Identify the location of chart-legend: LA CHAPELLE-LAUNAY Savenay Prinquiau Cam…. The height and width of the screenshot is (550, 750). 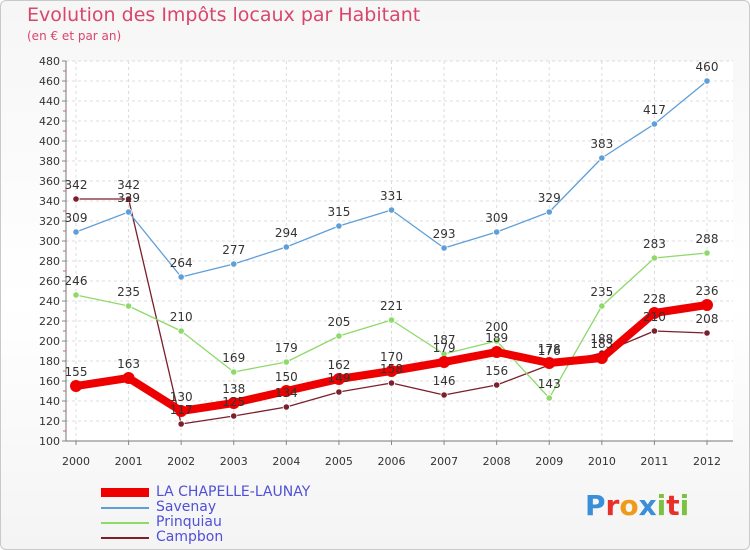
(251, 514).